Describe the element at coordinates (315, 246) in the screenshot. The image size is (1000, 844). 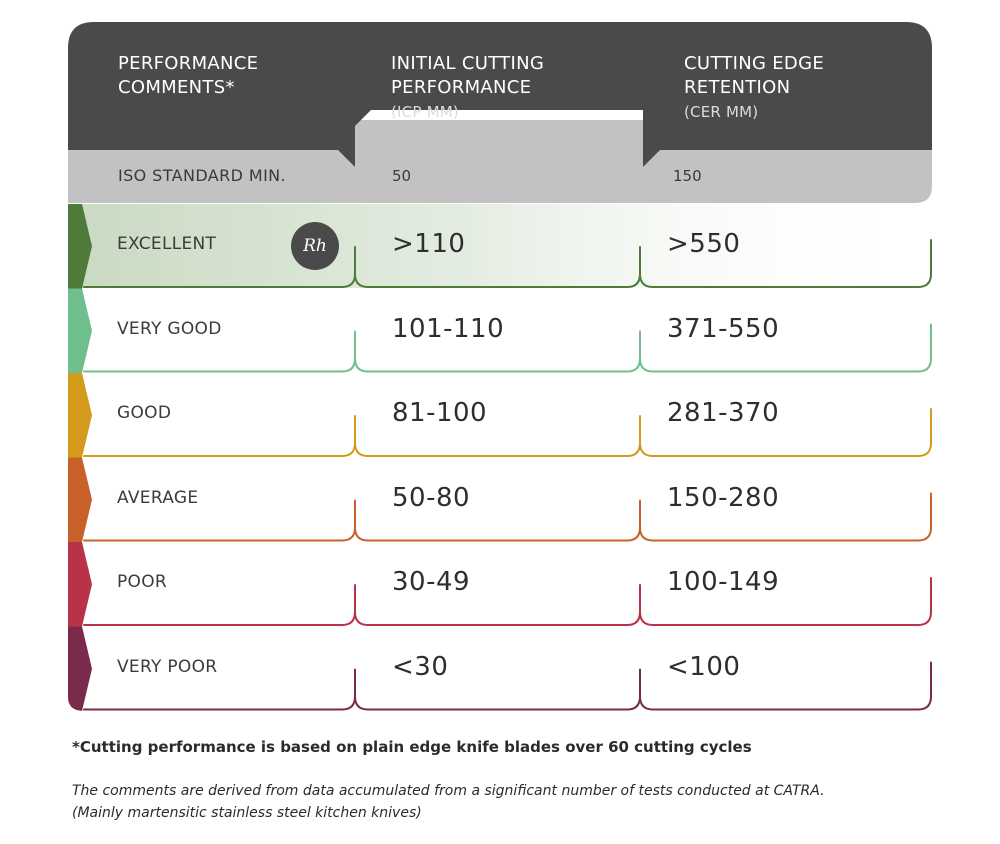
I see `brand-badge-icon: Rh` at that location.